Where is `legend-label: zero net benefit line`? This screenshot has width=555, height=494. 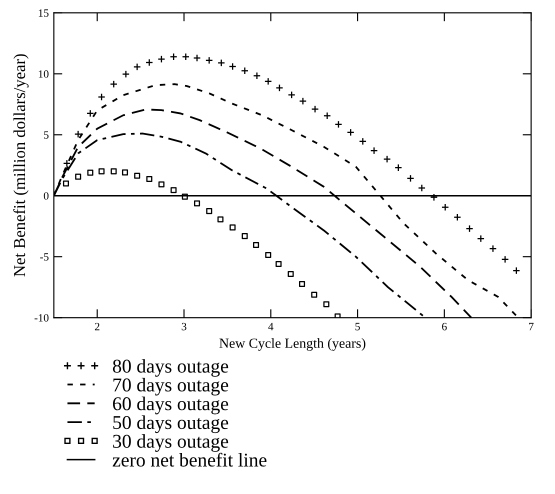 legend-label: zero net benefit line is located at coordinates (189, 459).